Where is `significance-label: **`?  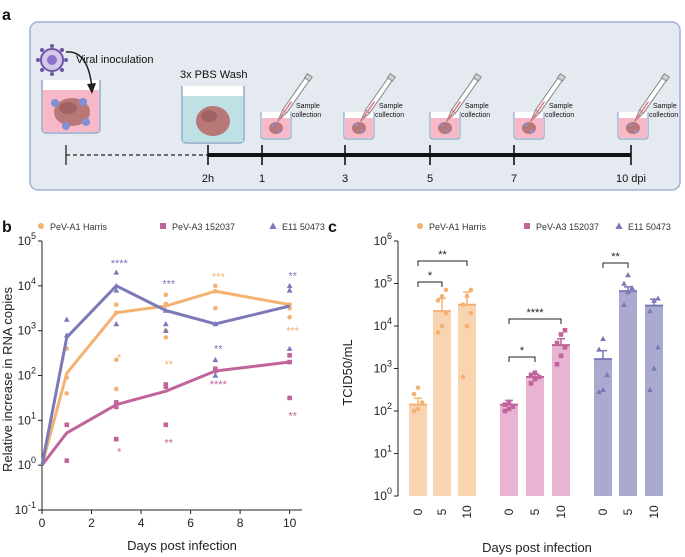
significance-label: ** is located at coordinates (292, 276).